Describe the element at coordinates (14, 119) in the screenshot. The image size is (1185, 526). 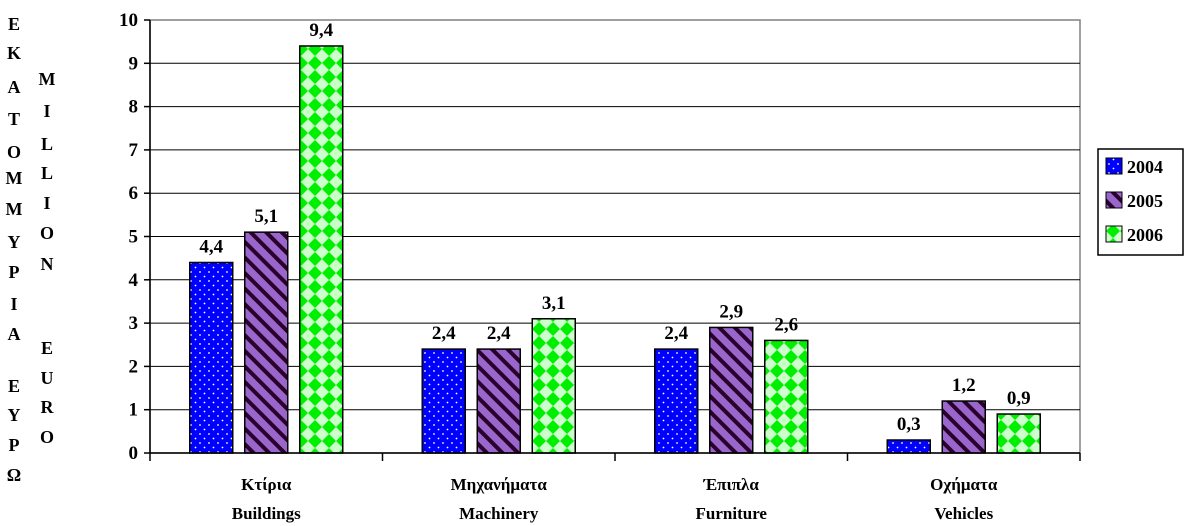
I see `y-title-letter: Τ` at that location.